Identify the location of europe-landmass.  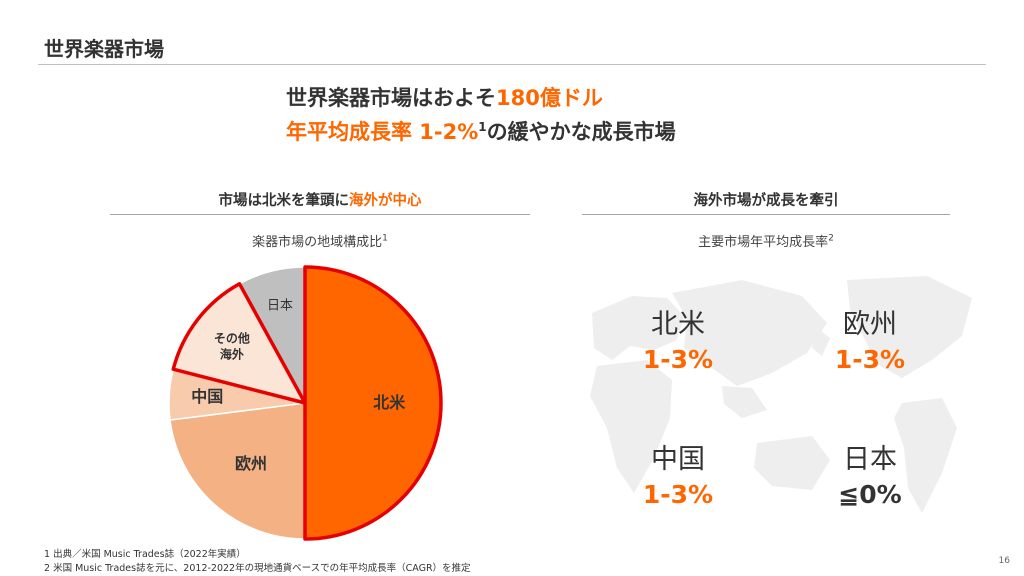
(638, 328).